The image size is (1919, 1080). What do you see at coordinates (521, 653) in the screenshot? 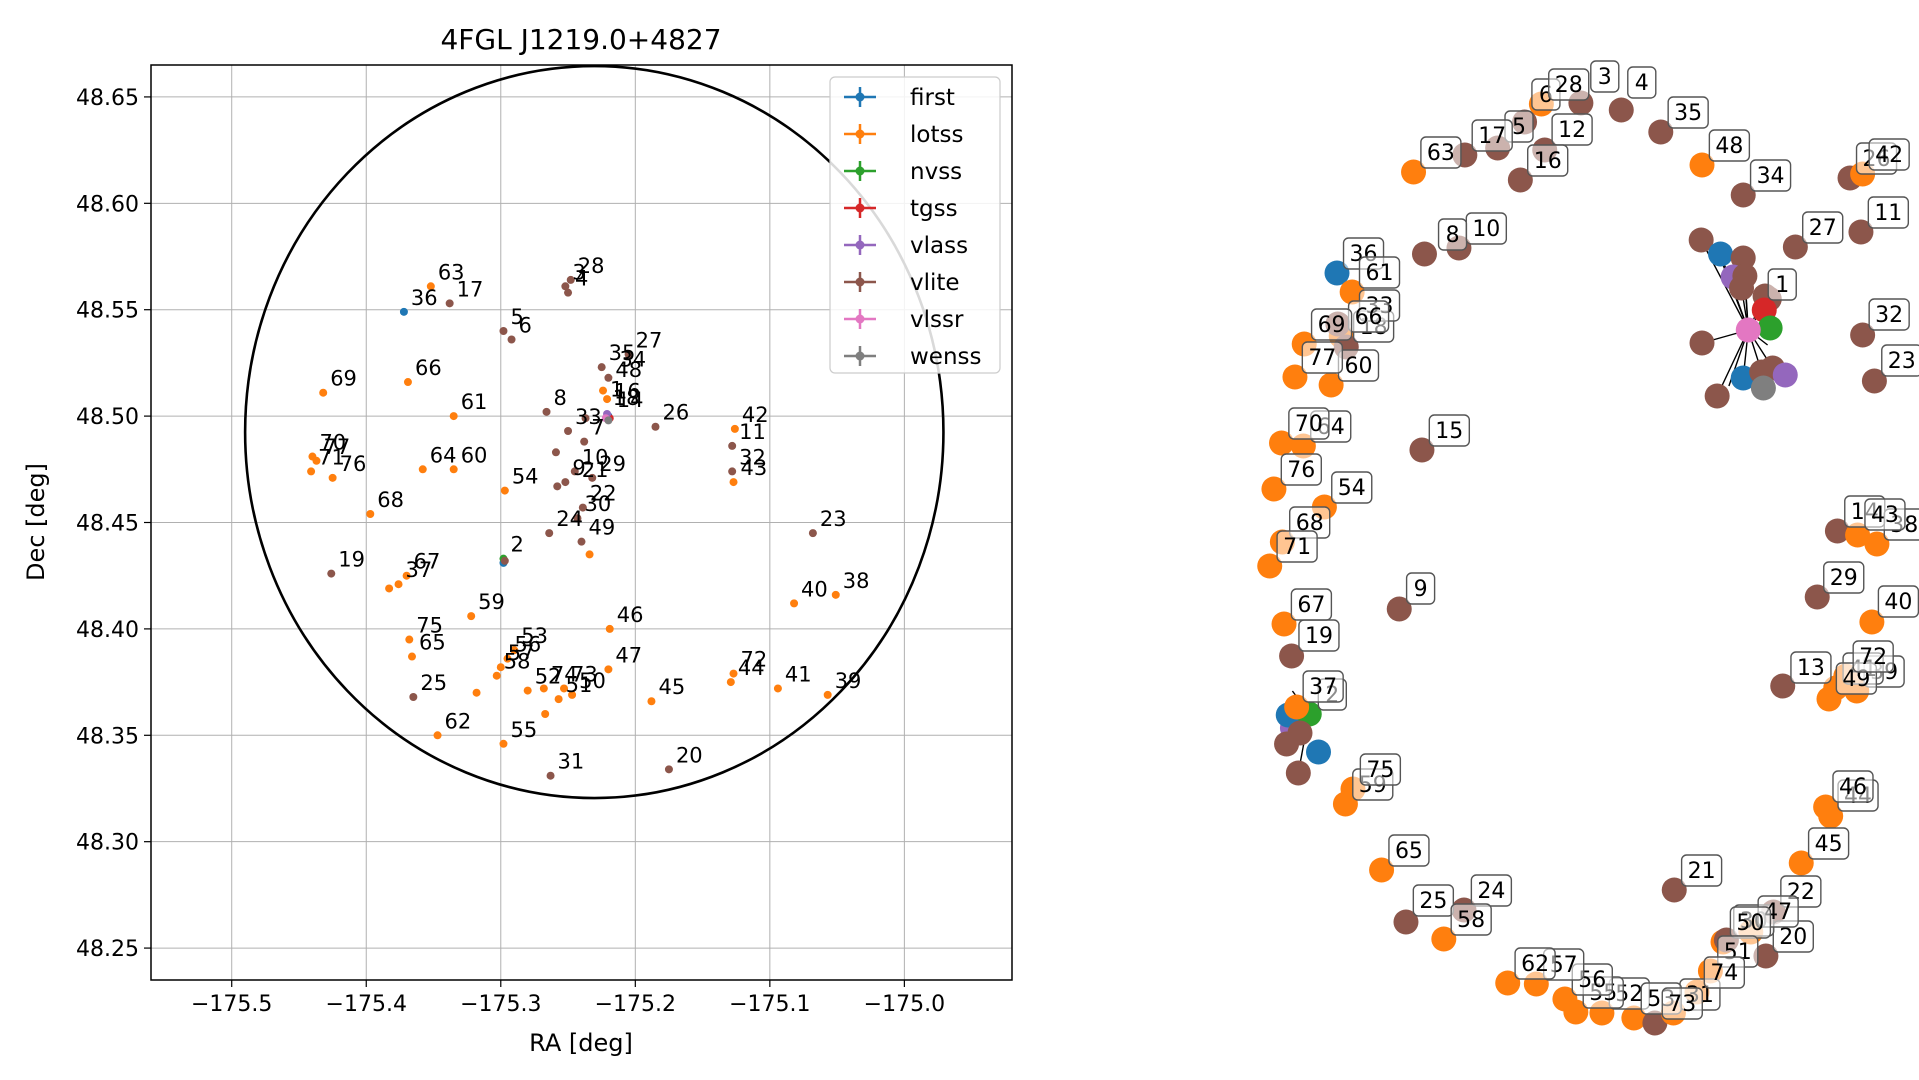
I see `source-label: 57` at bounding box center [521, 653].